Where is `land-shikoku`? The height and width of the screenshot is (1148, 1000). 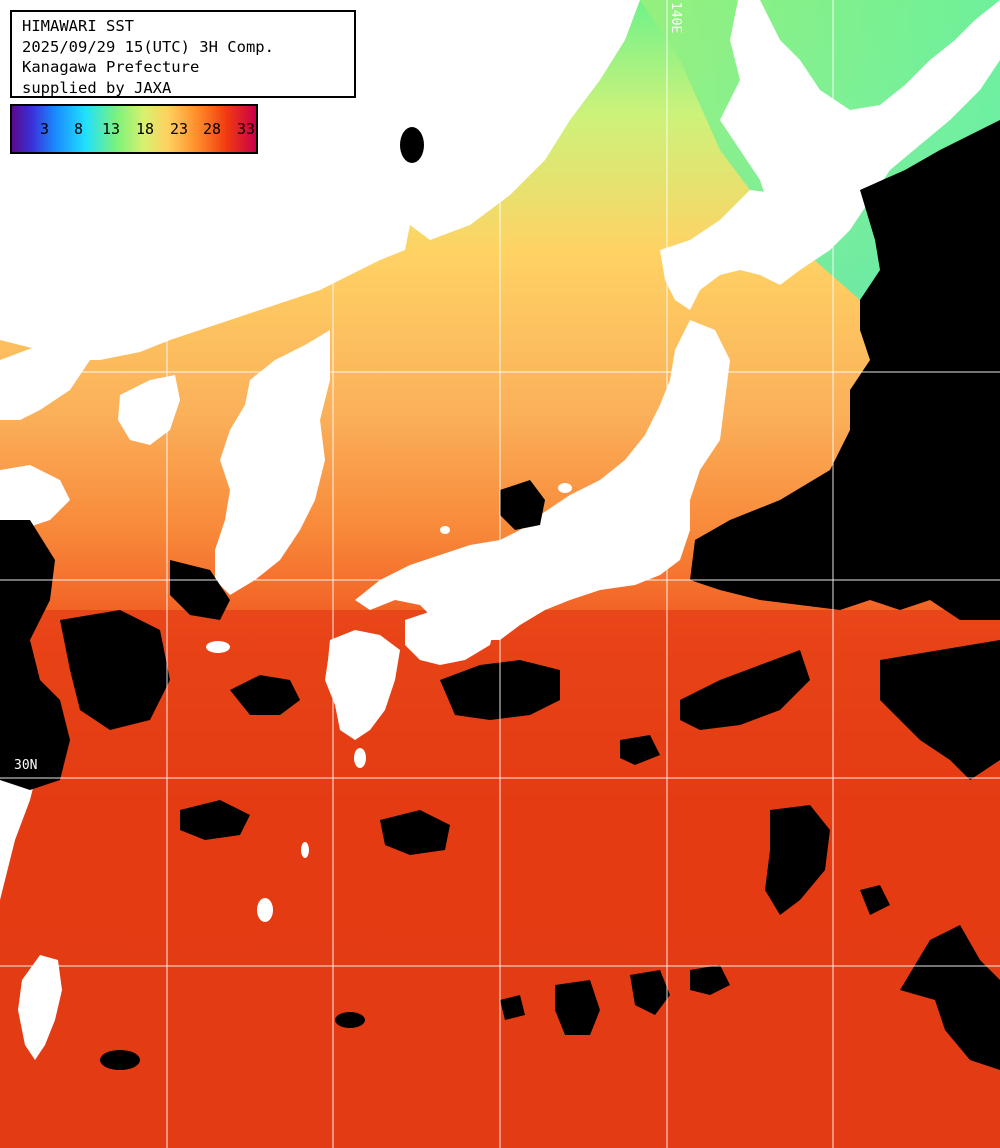
land-shikoku is located at coordinates (450, 637).